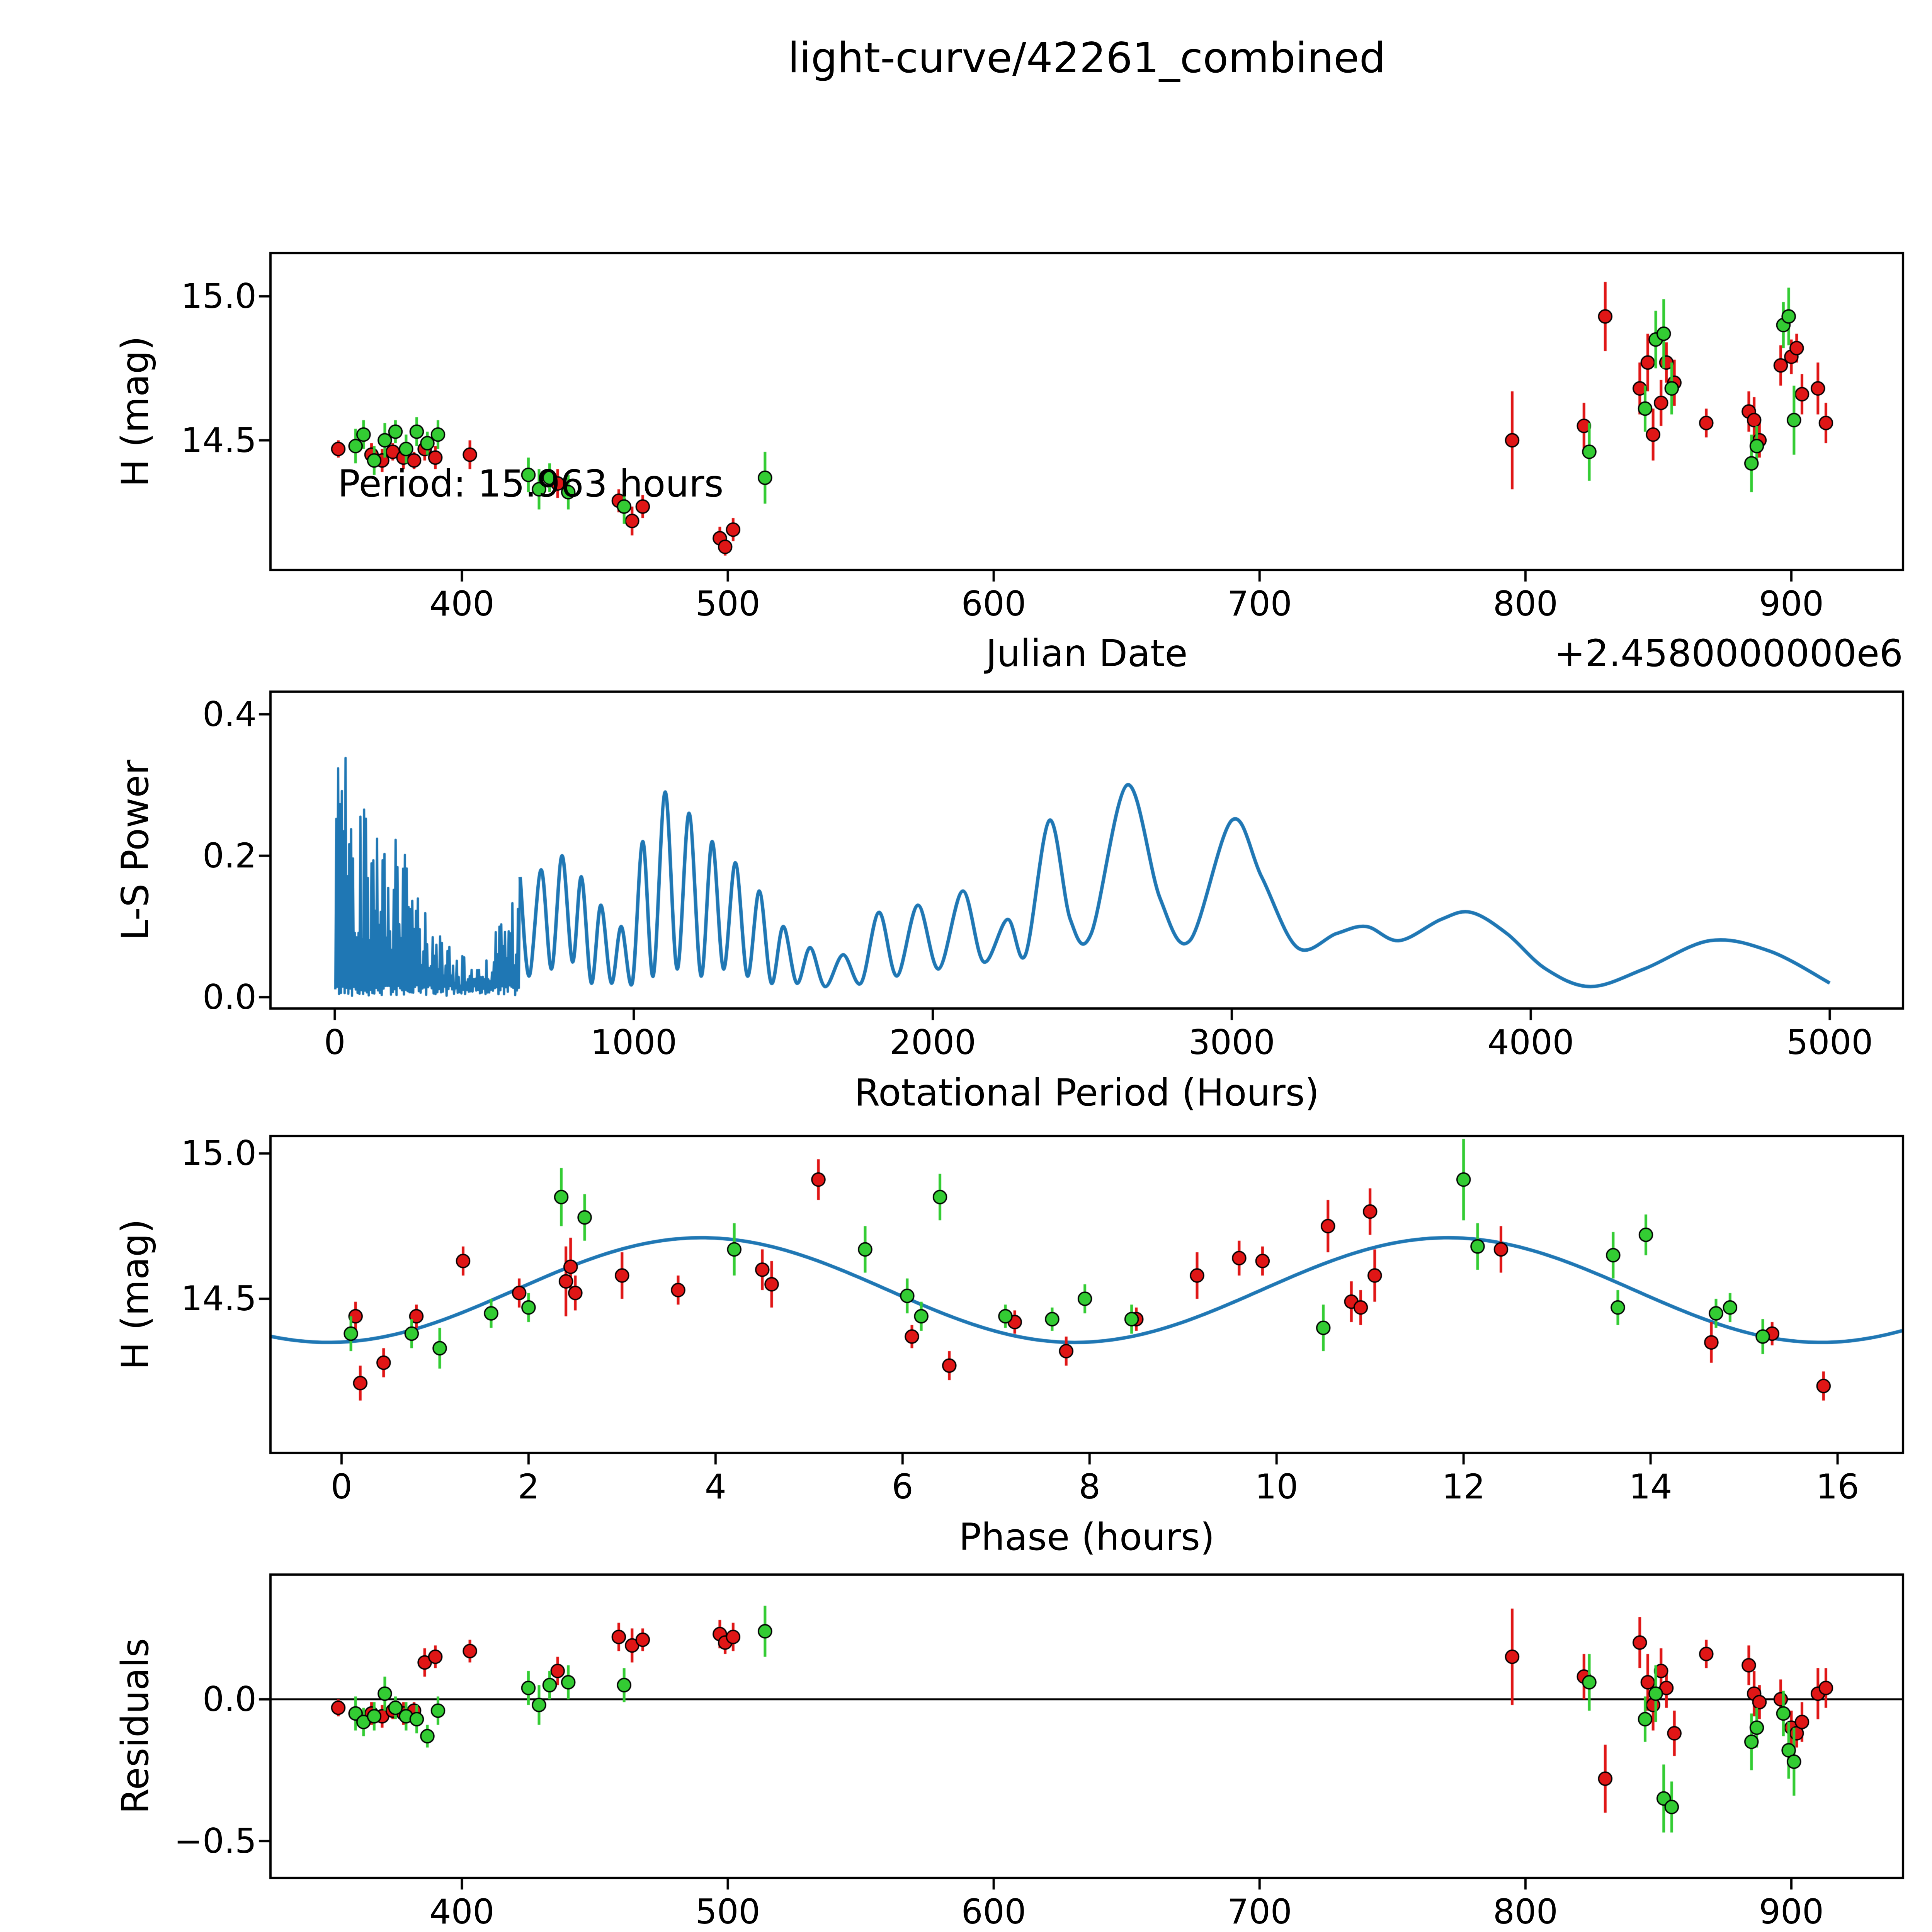  Describe the element at coordinates (1087, 1537) in the screenshot. I see `panel3-xlabel: Phase (hours)` at that location.